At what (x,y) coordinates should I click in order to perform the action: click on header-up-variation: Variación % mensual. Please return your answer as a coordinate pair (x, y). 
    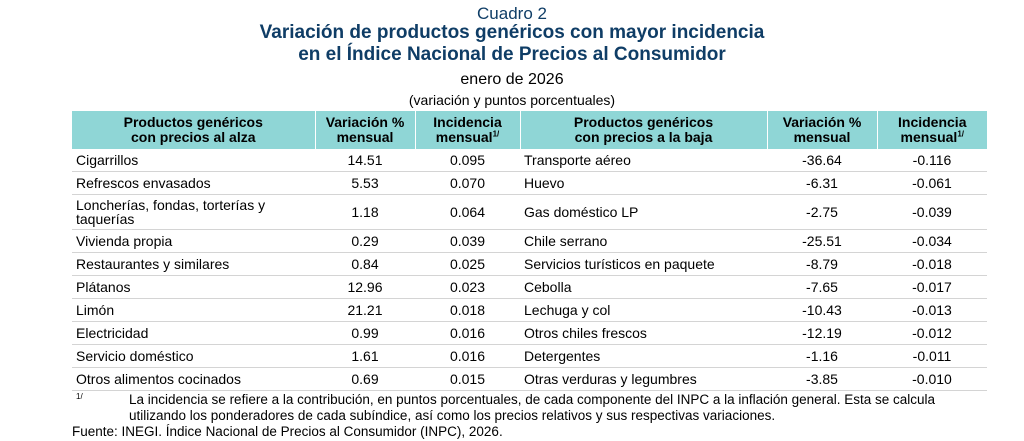
    Looking at the image, I should click on (365, 130).